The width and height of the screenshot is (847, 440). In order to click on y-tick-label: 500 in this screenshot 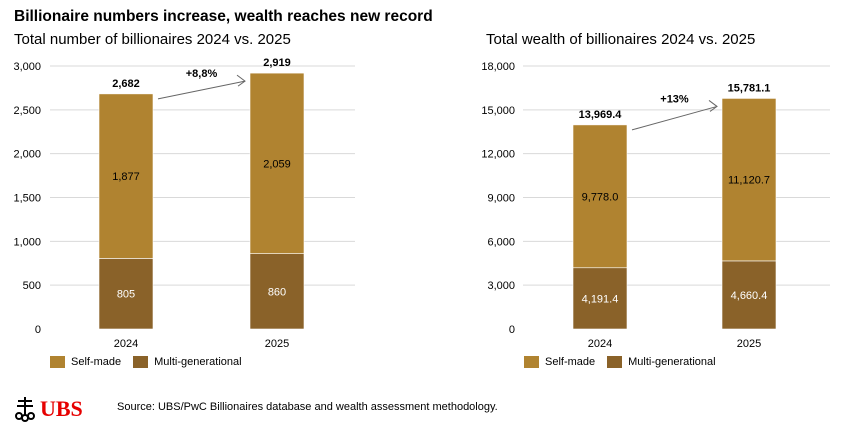, I will do `click(32, 286)`.